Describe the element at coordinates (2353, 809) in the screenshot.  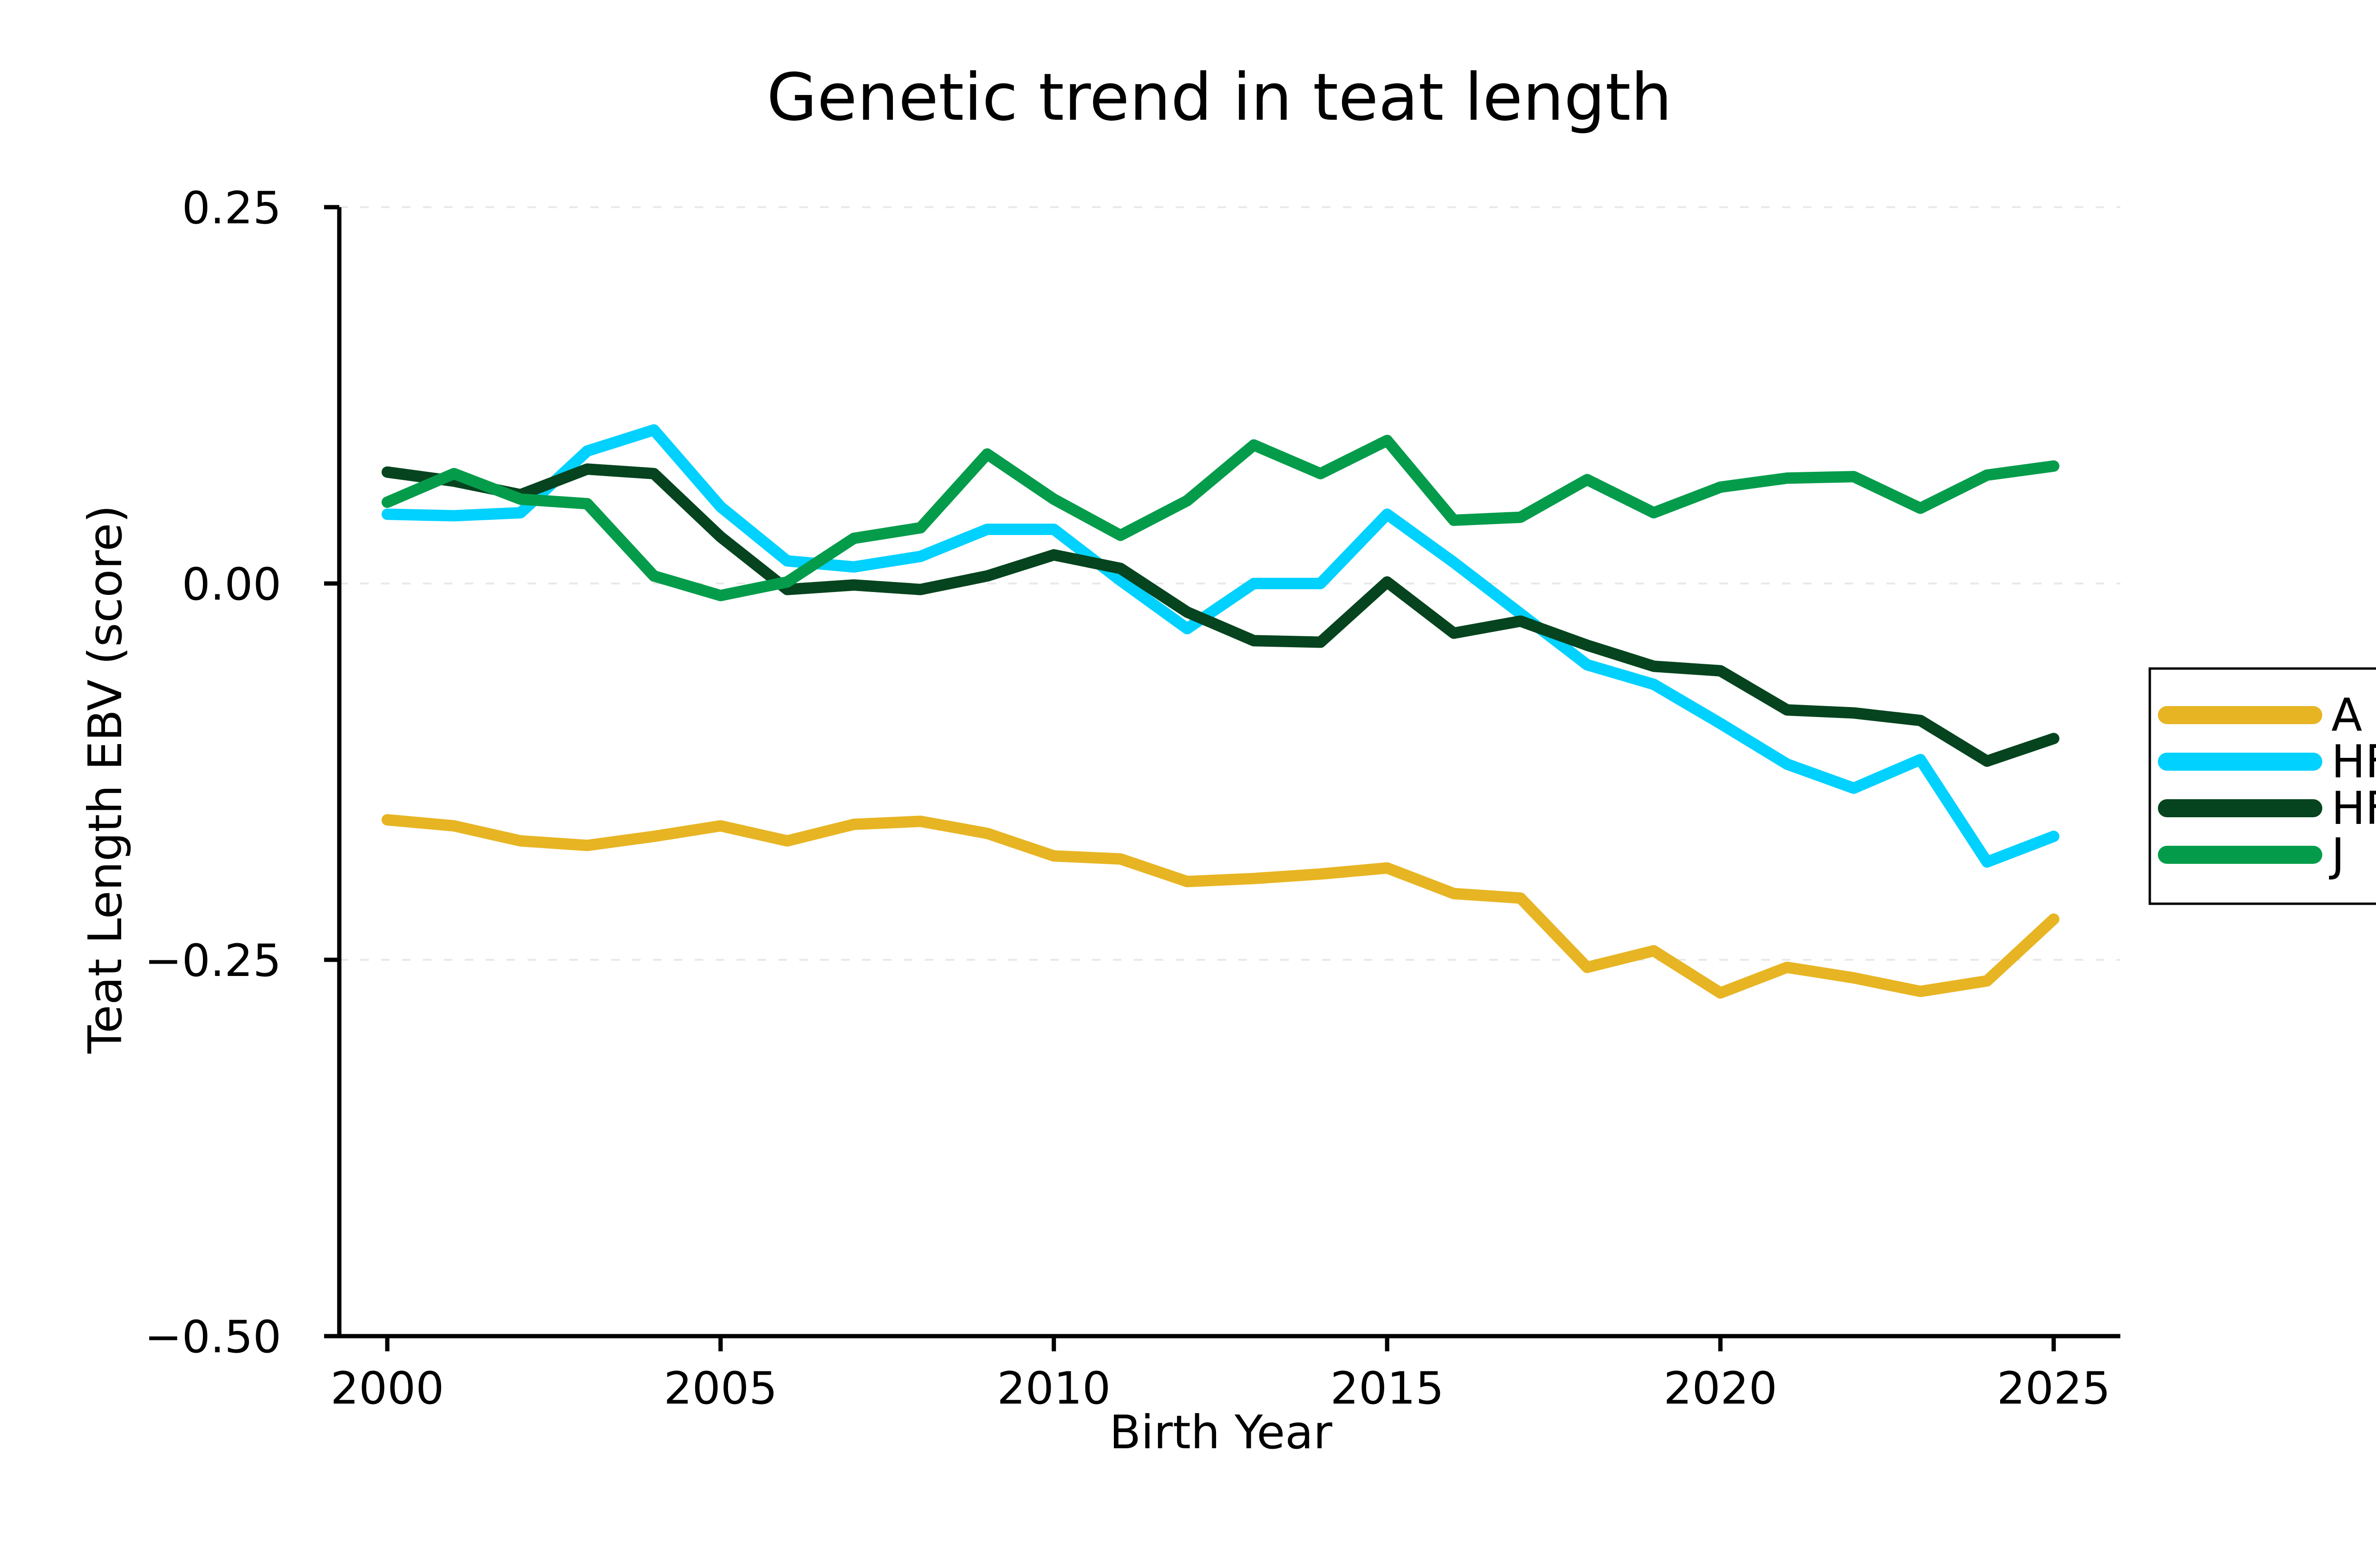
I see `legend-label-HFJ: HFJ` at that location.